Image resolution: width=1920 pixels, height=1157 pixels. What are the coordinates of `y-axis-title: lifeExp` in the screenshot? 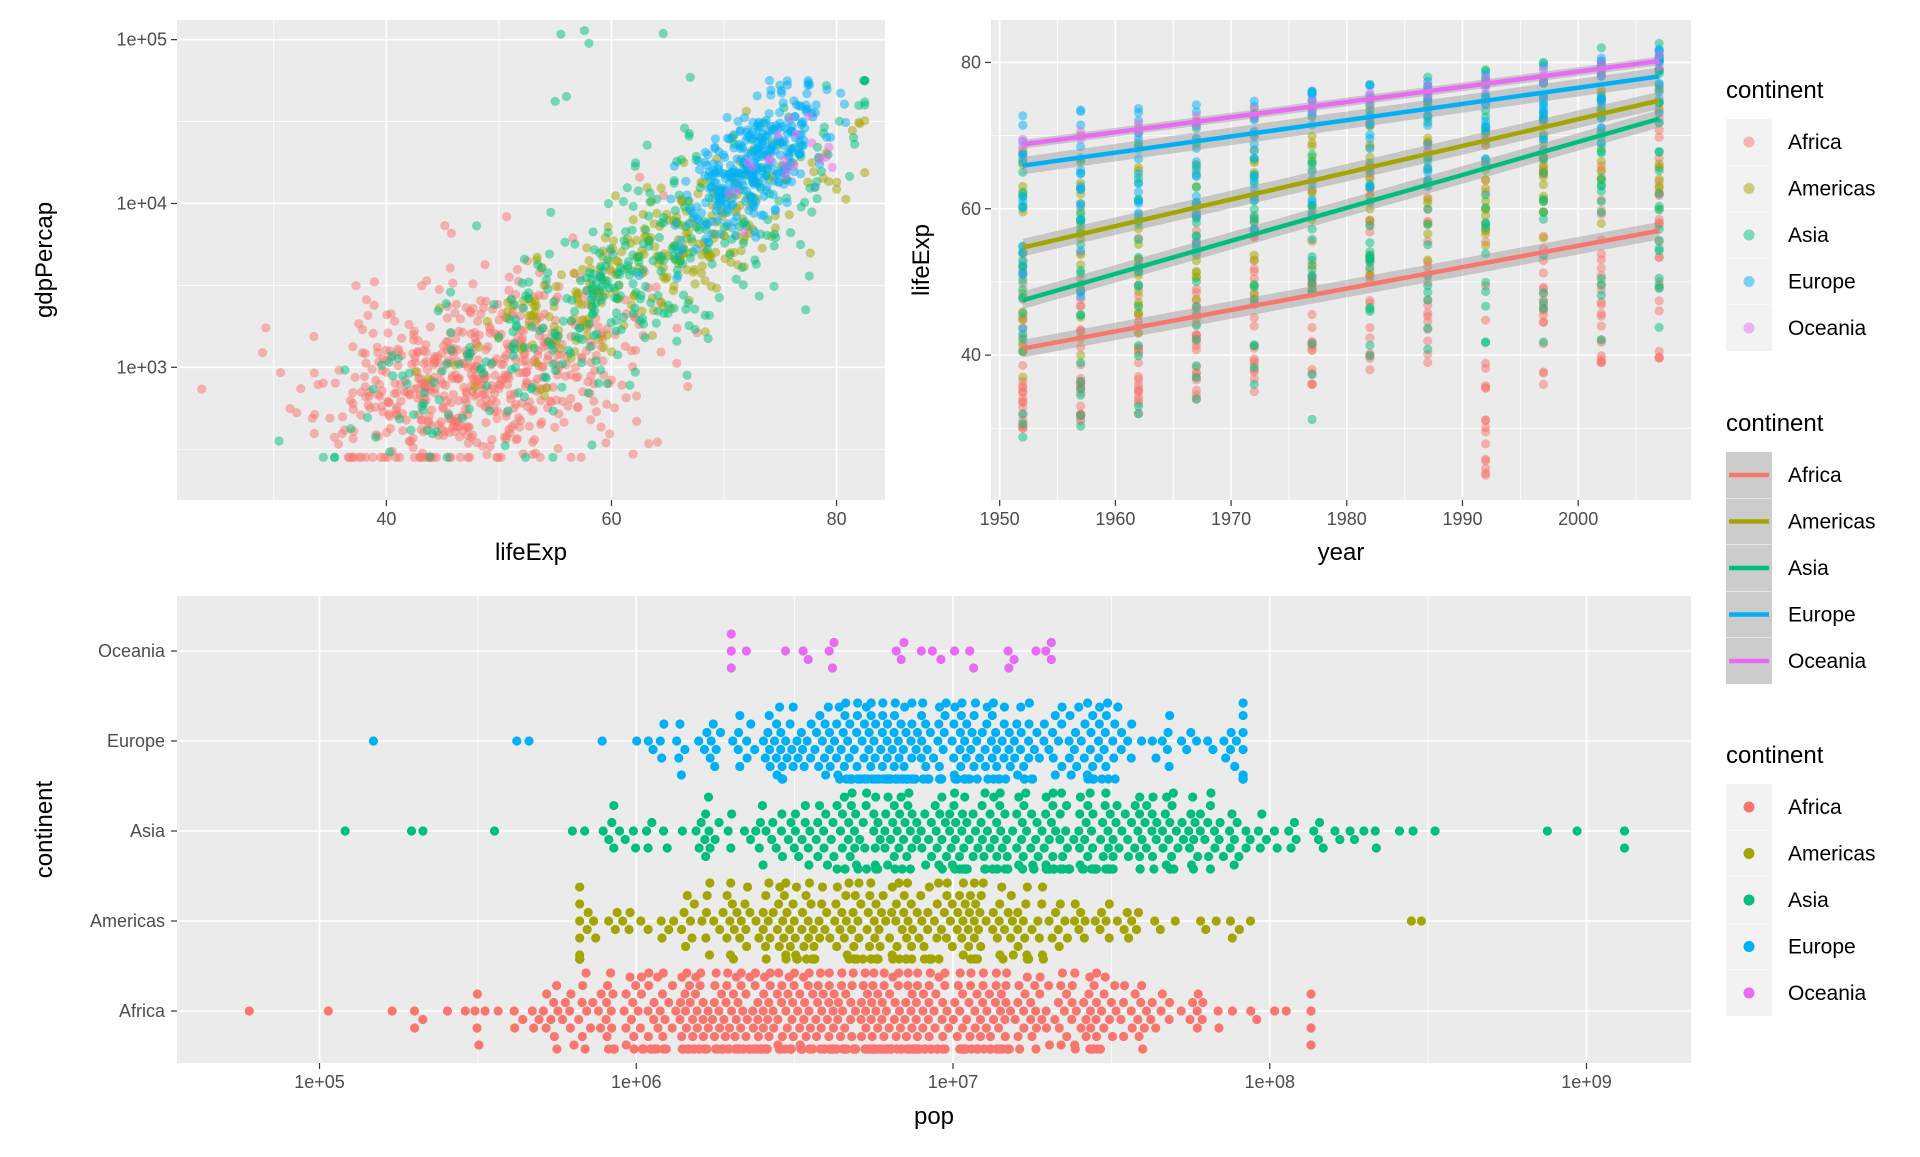 It's located at (921, 260).